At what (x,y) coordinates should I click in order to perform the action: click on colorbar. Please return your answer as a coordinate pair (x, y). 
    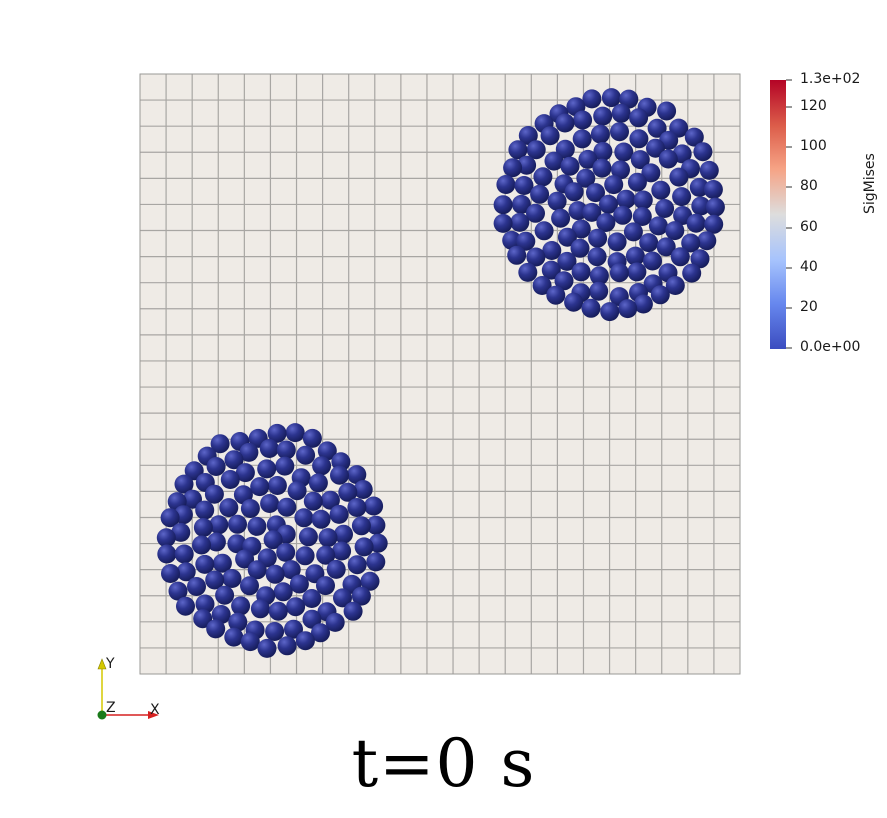
    Looking at the image, I should click on (778, 214).